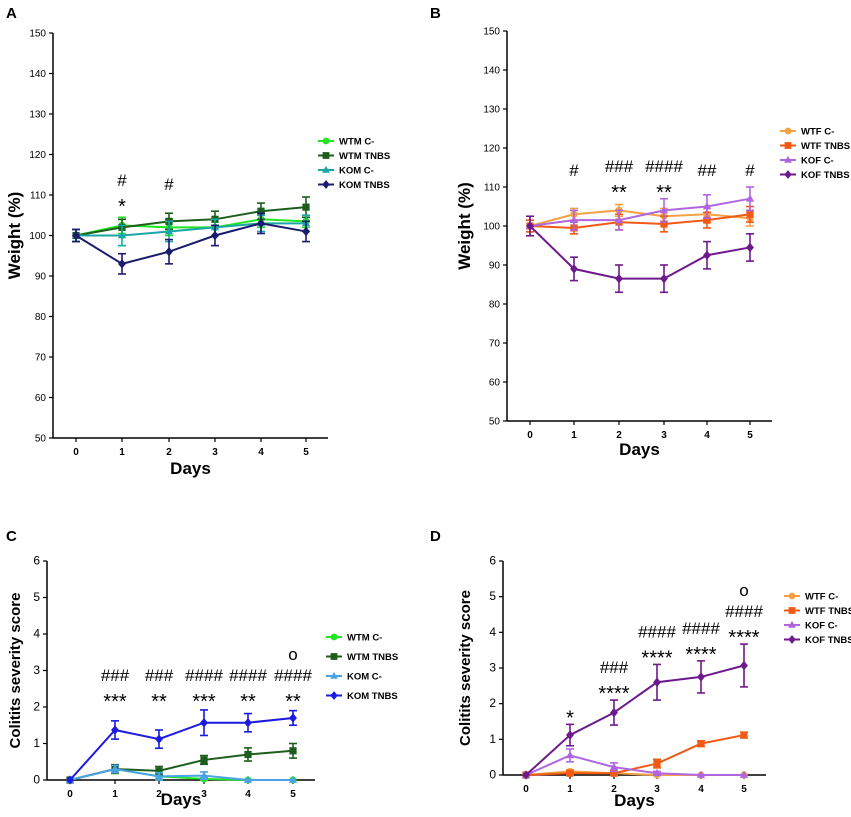 The image size is (851, 817). Describe the element at coordinates (492, 703) in the screenshot. I see `y-tick-label: 2` at that location.